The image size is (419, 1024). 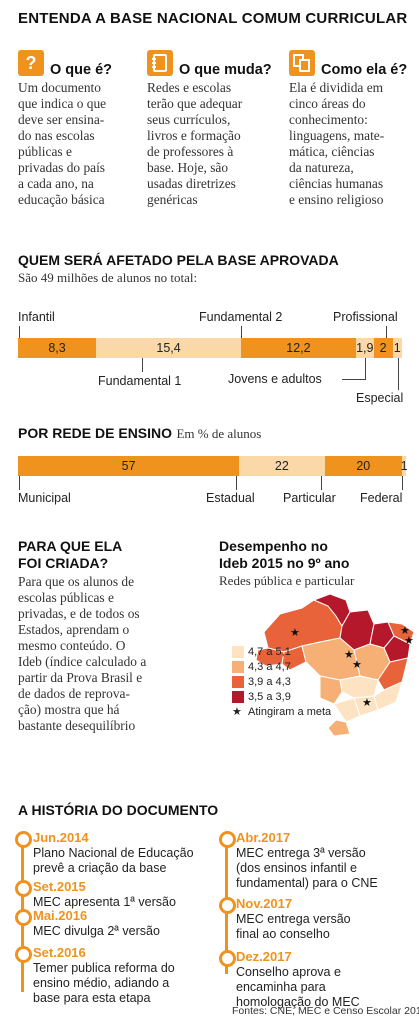 What do you see at coordinates (380, 398) in the screenshot?
I see `label-especial: Especial` at bounding box center [380, 398].